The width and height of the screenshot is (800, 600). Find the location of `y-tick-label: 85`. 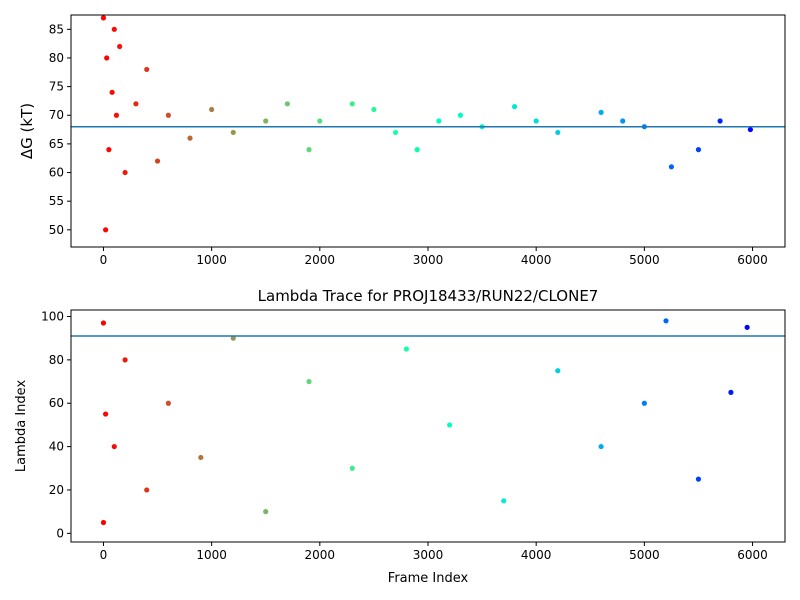

y-tick-label: 85 is located at coordinates (56, 29).